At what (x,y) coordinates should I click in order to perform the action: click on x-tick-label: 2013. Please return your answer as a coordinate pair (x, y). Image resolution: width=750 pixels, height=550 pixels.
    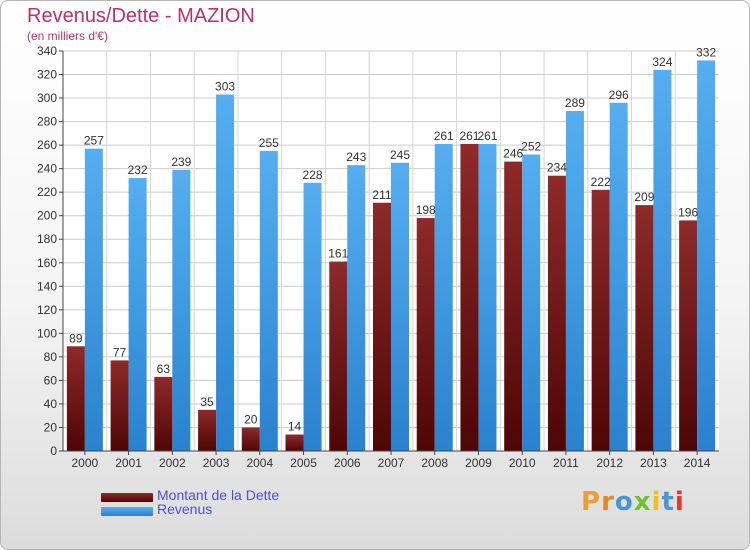
    Looking at the image, I should click on (653, 463).